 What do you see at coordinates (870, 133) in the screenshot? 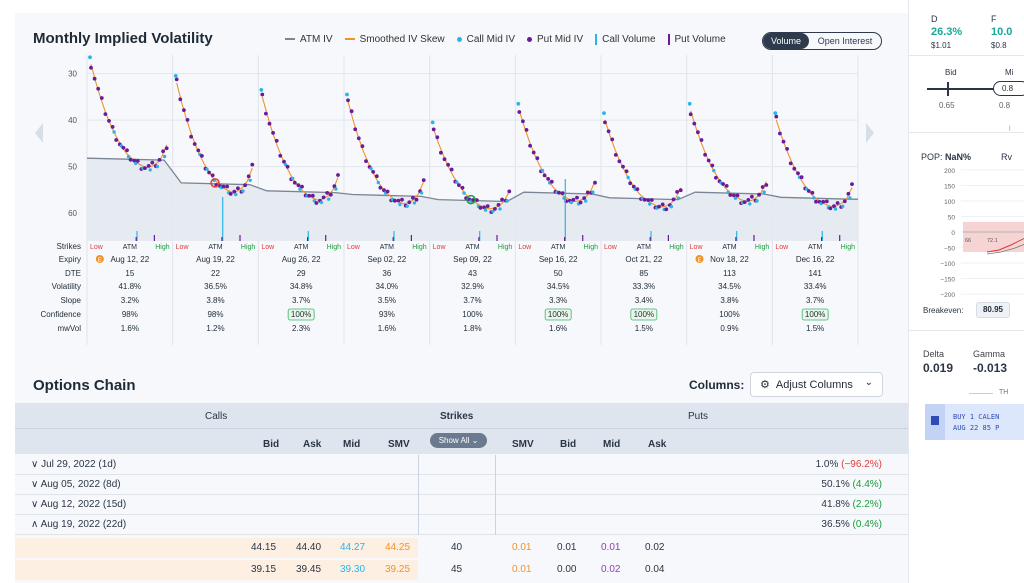
I see `chart-next-arrow-icon` at bounding box center [870, 133].